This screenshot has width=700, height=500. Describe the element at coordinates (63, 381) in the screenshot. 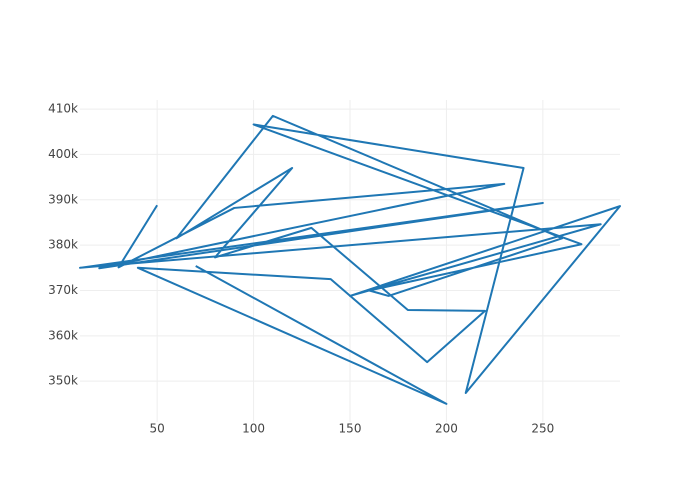

I see `y-tick-label: 350k` at that location.